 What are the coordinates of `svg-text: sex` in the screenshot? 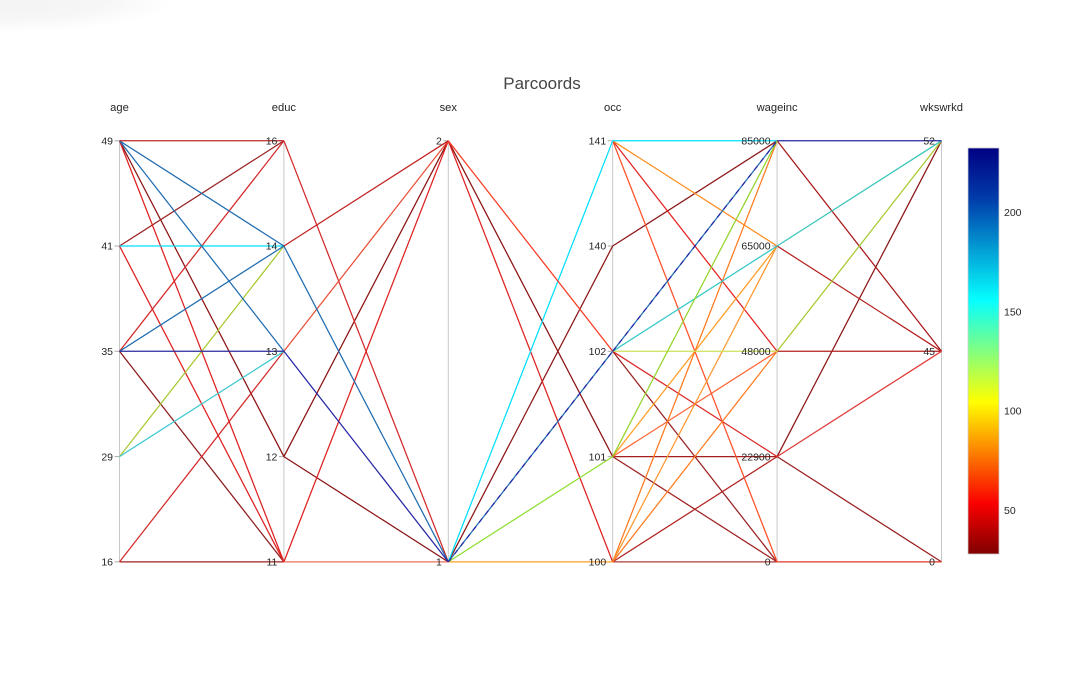 It's located at (449, 108).